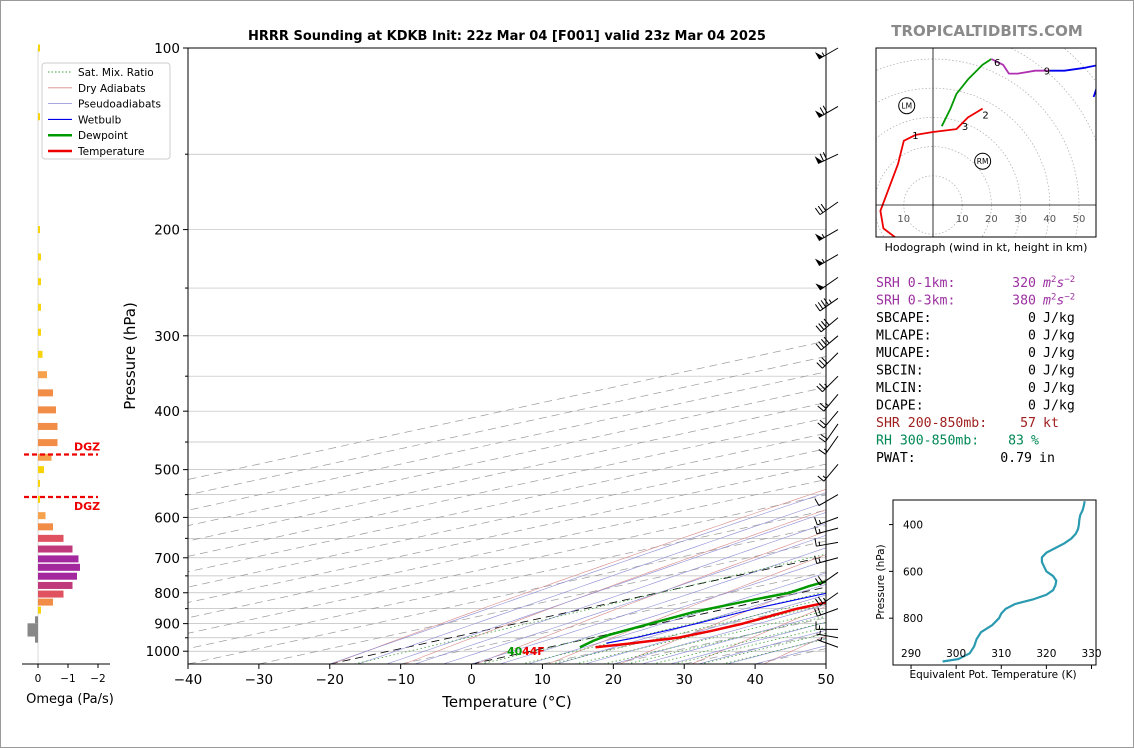 The width and height of the screenshot is (1134, 748). Describe the element at coordinates (906, 106) in the screenshot. I see `storm-motion-label: LM` at that location.